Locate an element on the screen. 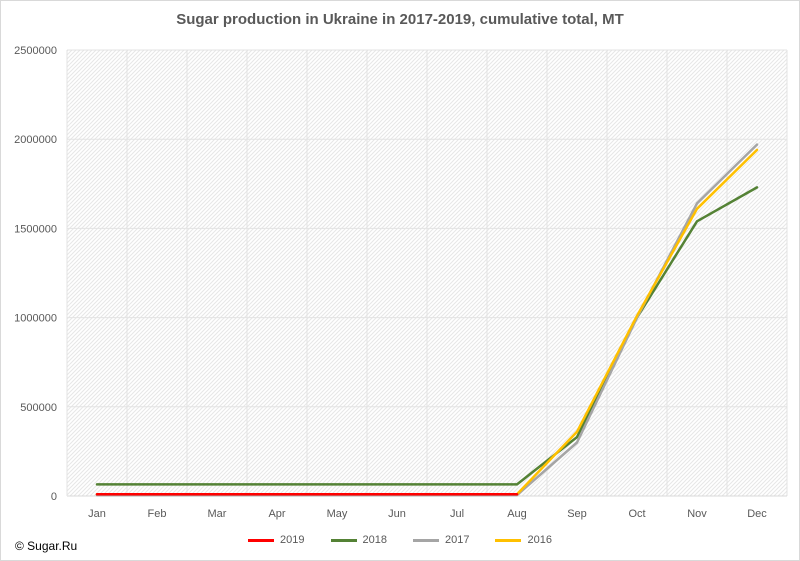 The image size is (800, 561). y-tick-label: 2000000 is located at coordinates (35, 140).